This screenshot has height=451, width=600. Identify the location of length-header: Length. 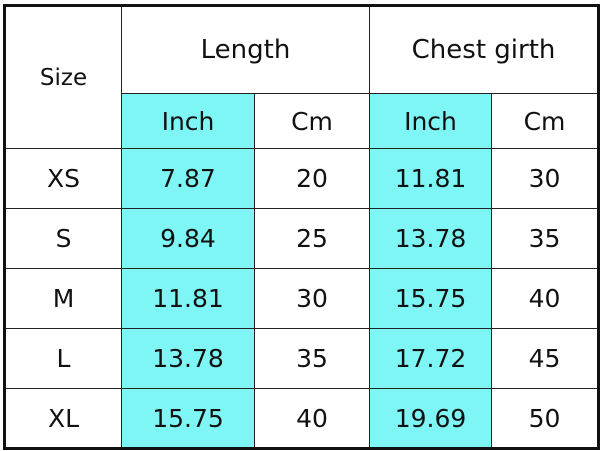
(245, 49).